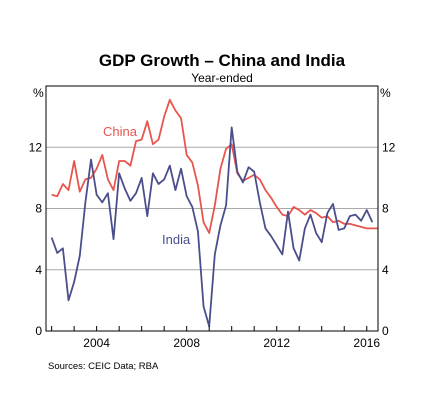  What do you see at coordinates (38, 331) in the screenshot?
I see `y-tick-label-left: 0` at bounding box center [38, 331].